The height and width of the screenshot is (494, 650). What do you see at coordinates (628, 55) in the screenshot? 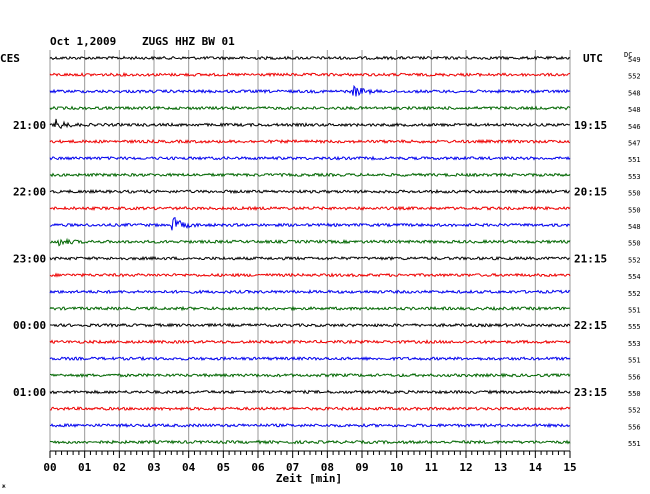
I see `dc-column-label: DC` at bounding box center [628, 55].